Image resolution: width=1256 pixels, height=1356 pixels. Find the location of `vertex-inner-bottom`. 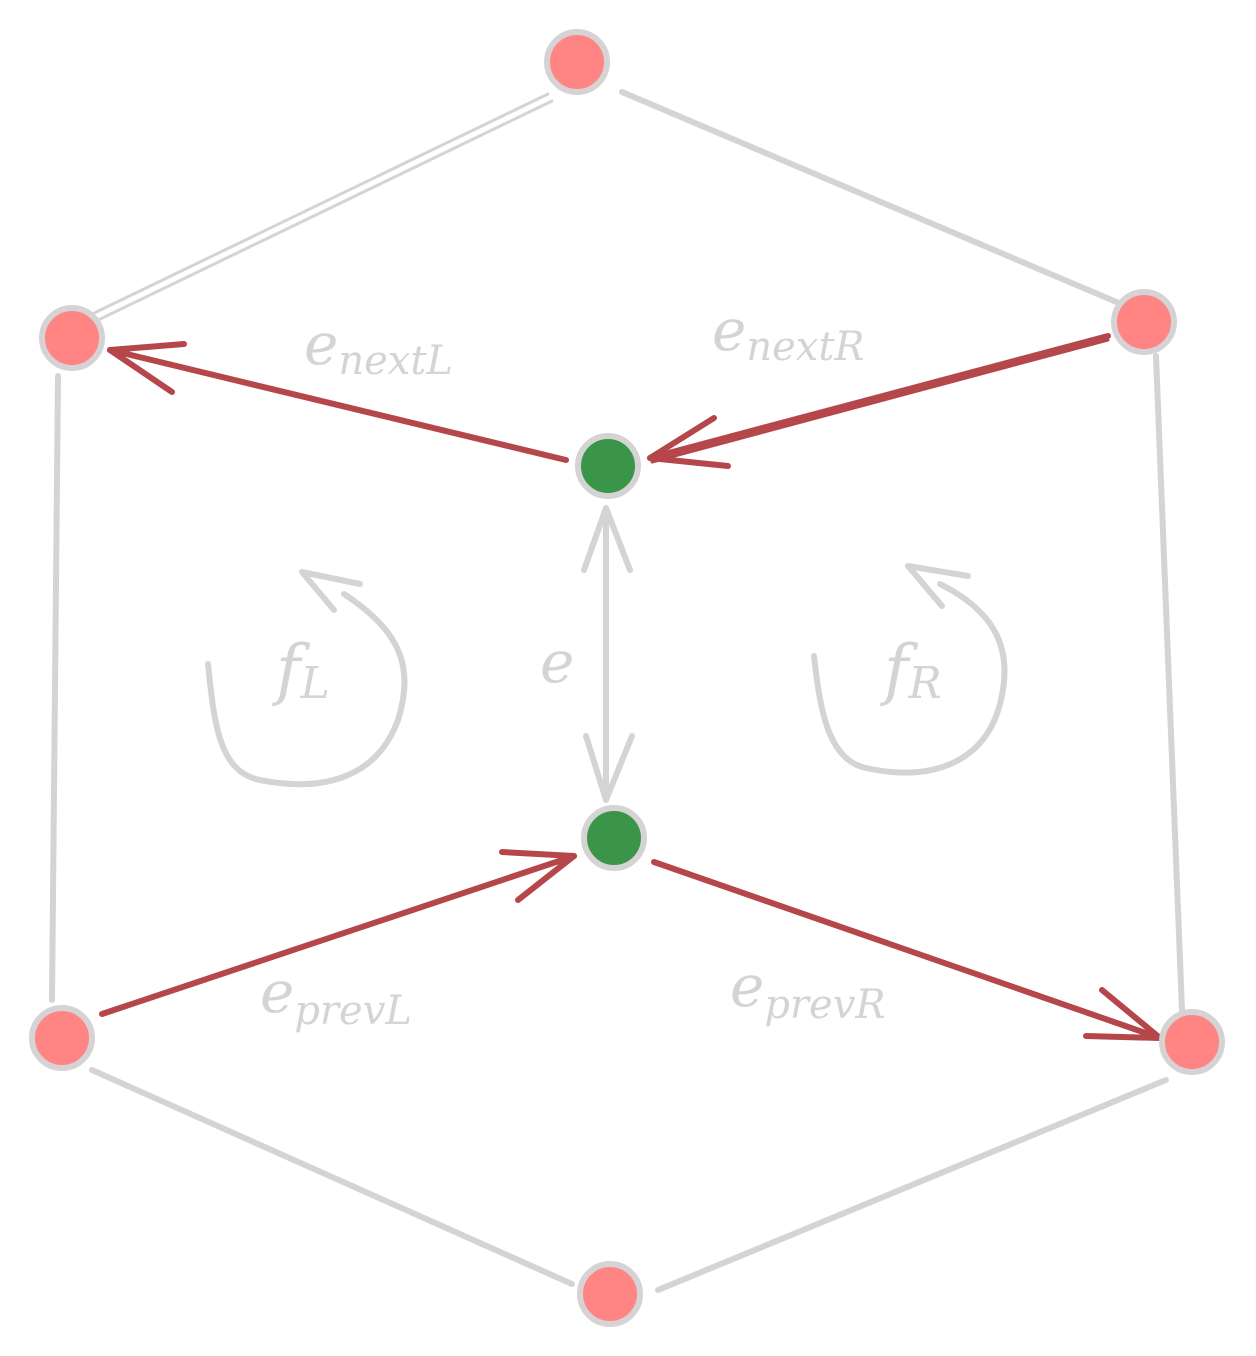

vertex-inner-bottom is located at coordinates (614, 838).